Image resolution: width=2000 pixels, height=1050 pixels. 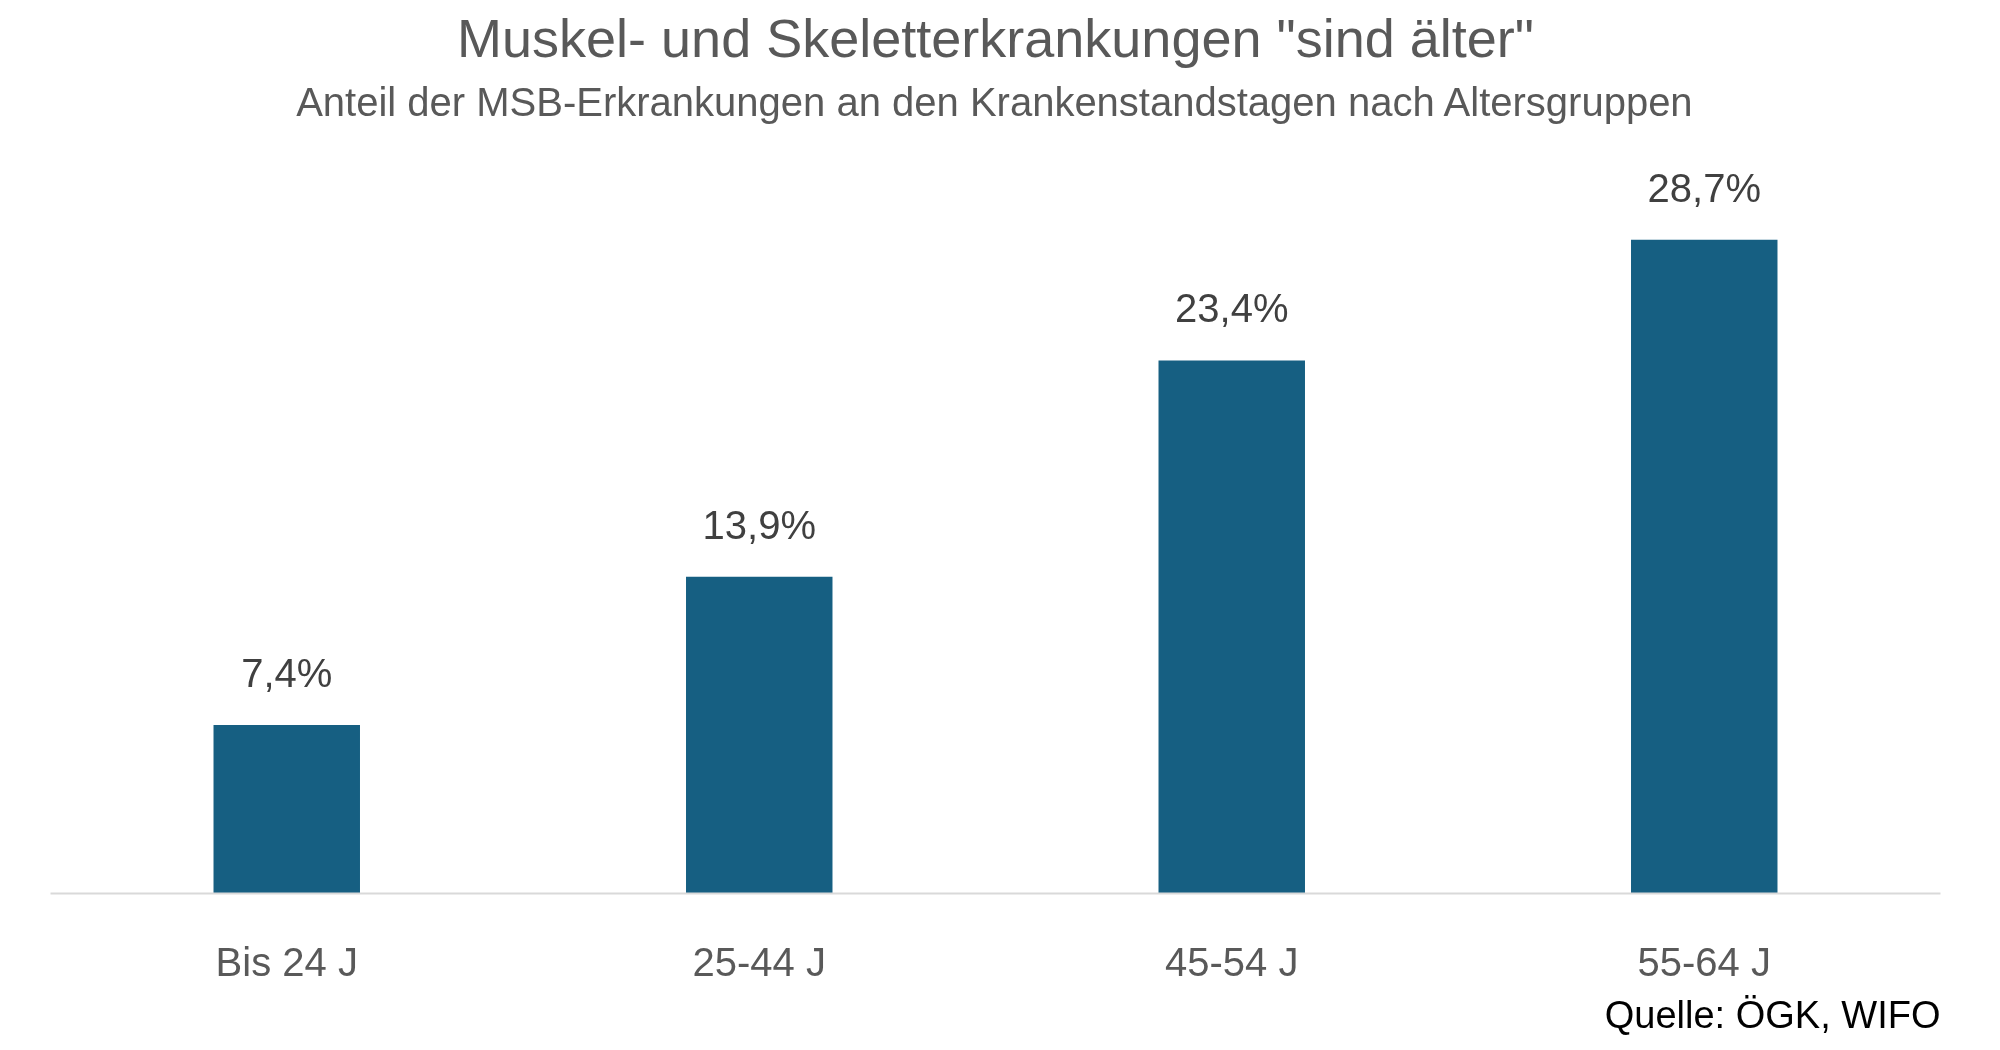 What do you see at coordinates (759, 961) in the screenshot?
I see `x-tick-label: 25-44 J` at bounding box center [759, 961].